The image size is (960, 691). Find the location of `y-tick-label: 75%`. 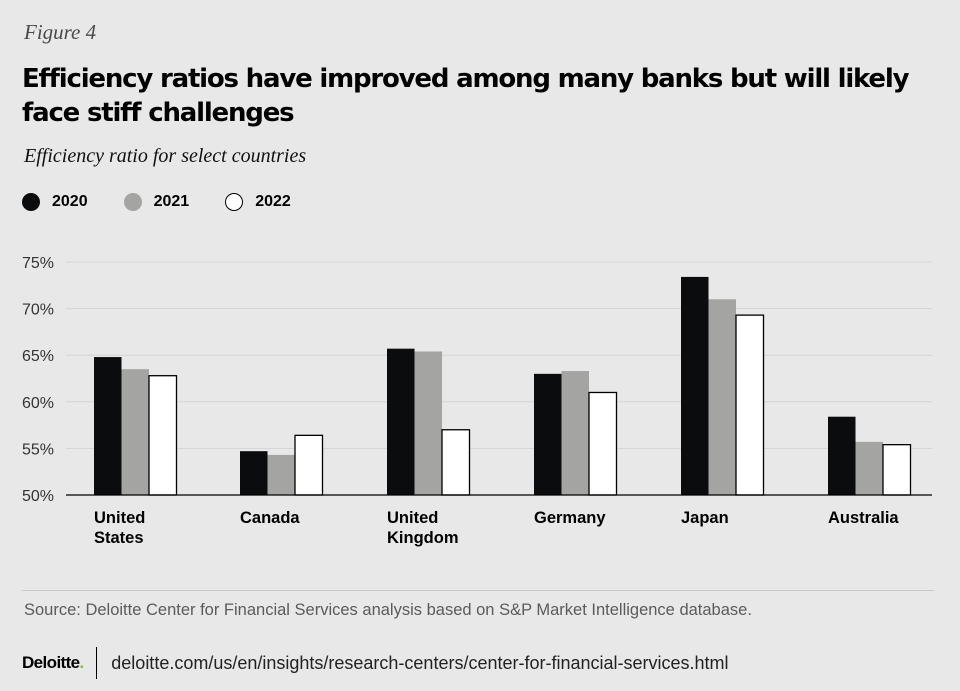

y-tick-label: 75% is located at coordinates (38, 263).